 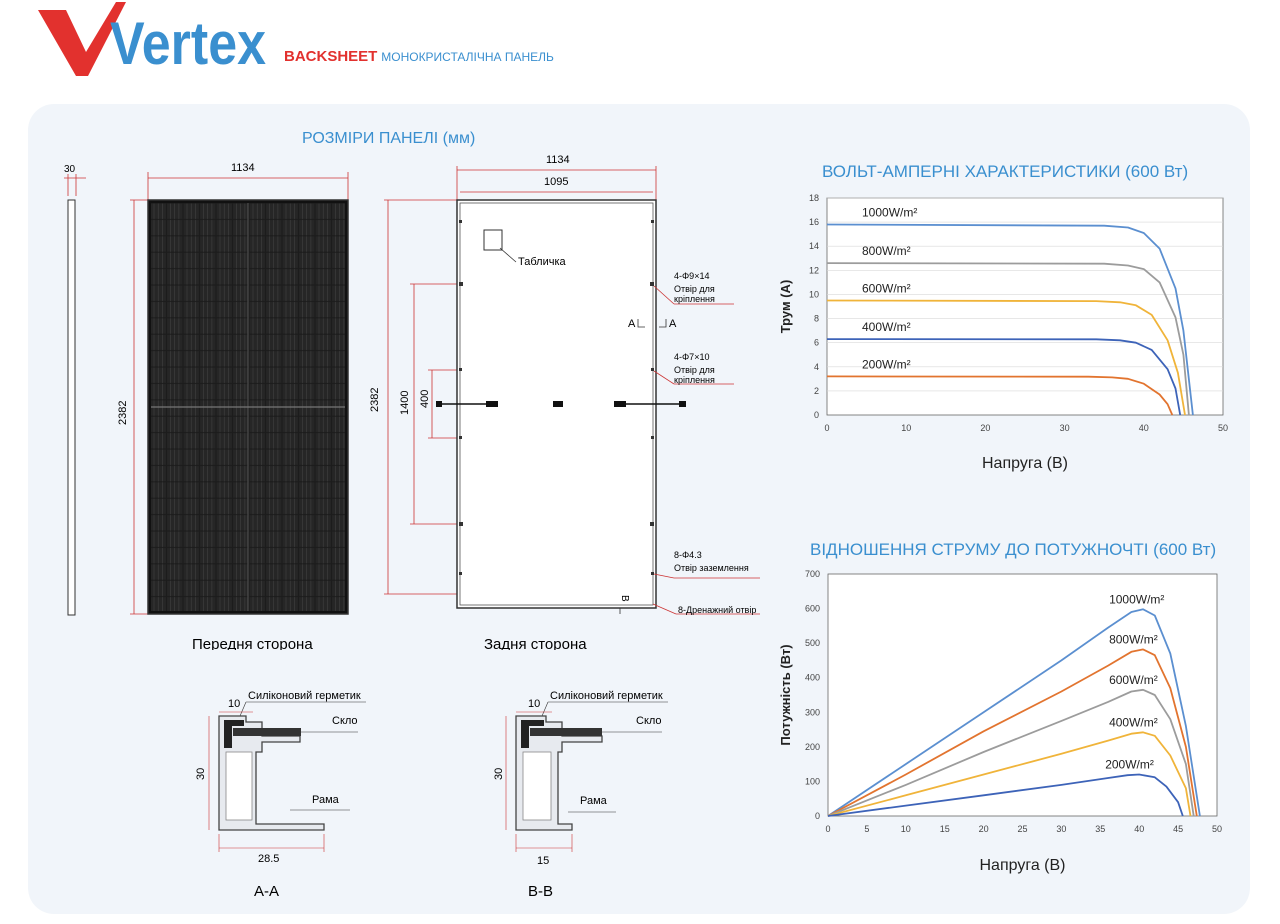 What do you see at coordinates (499, 774) in the screenshot?
I see `bb-height-dim: 30` at bounding box center [499, 774].